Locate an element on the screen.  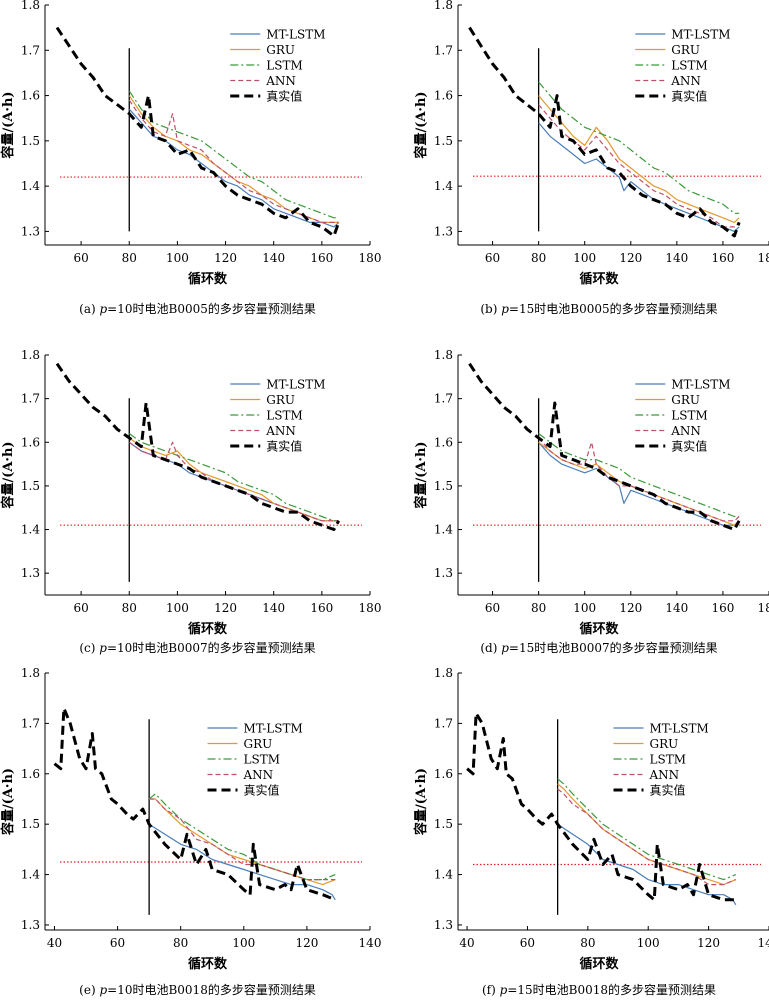
x-tick-label: 40 is located at coordinates (466, 943).